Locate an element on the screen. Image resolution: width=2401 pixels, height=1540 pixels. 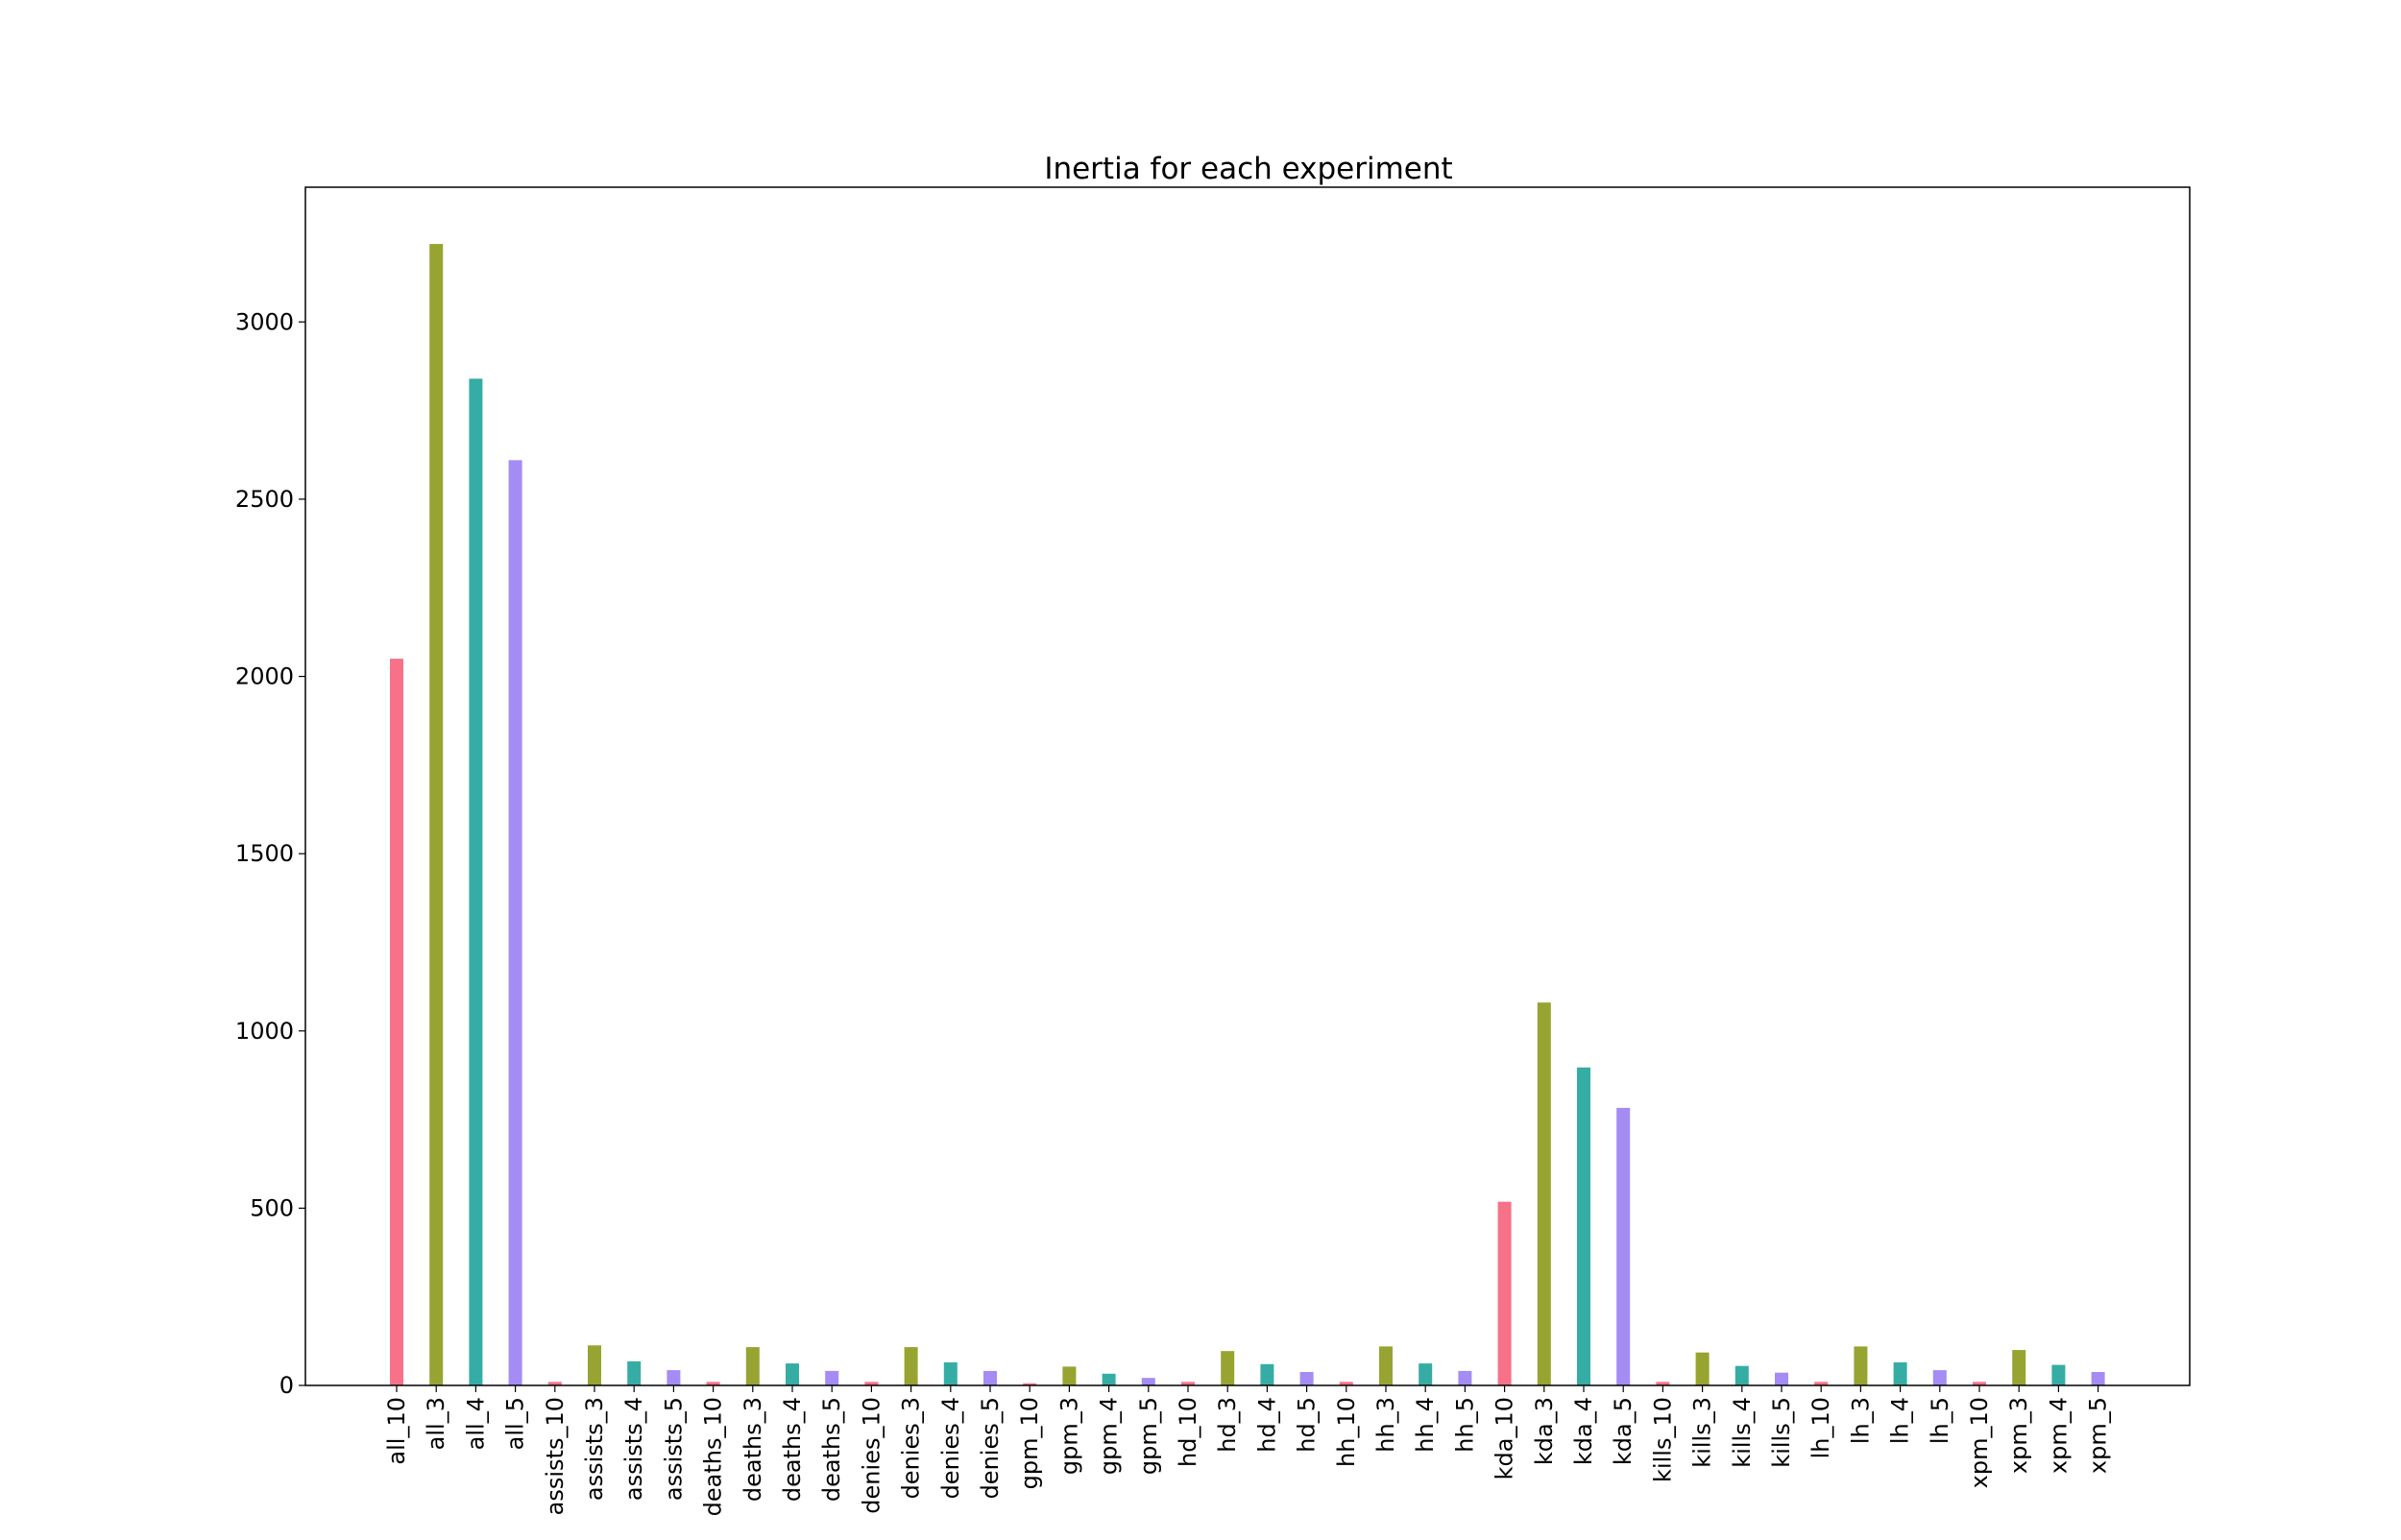
x-tick-label: hd_5 is located at coordinates (1308, 1425).